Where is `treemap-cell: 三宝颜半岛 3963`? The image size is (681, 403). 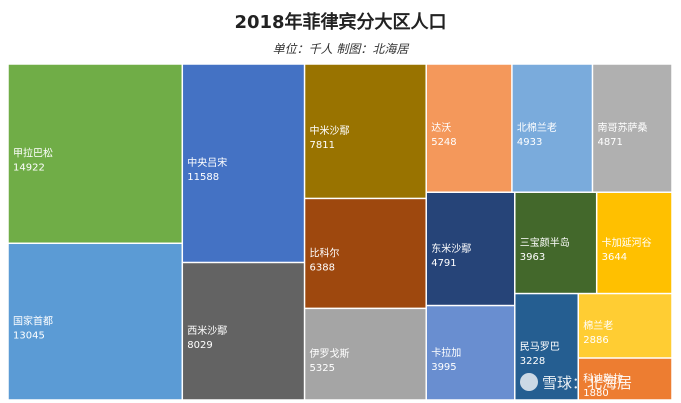 treemap-cell: 三宝颜半岛 3963 is located at coordinates (555, 242).